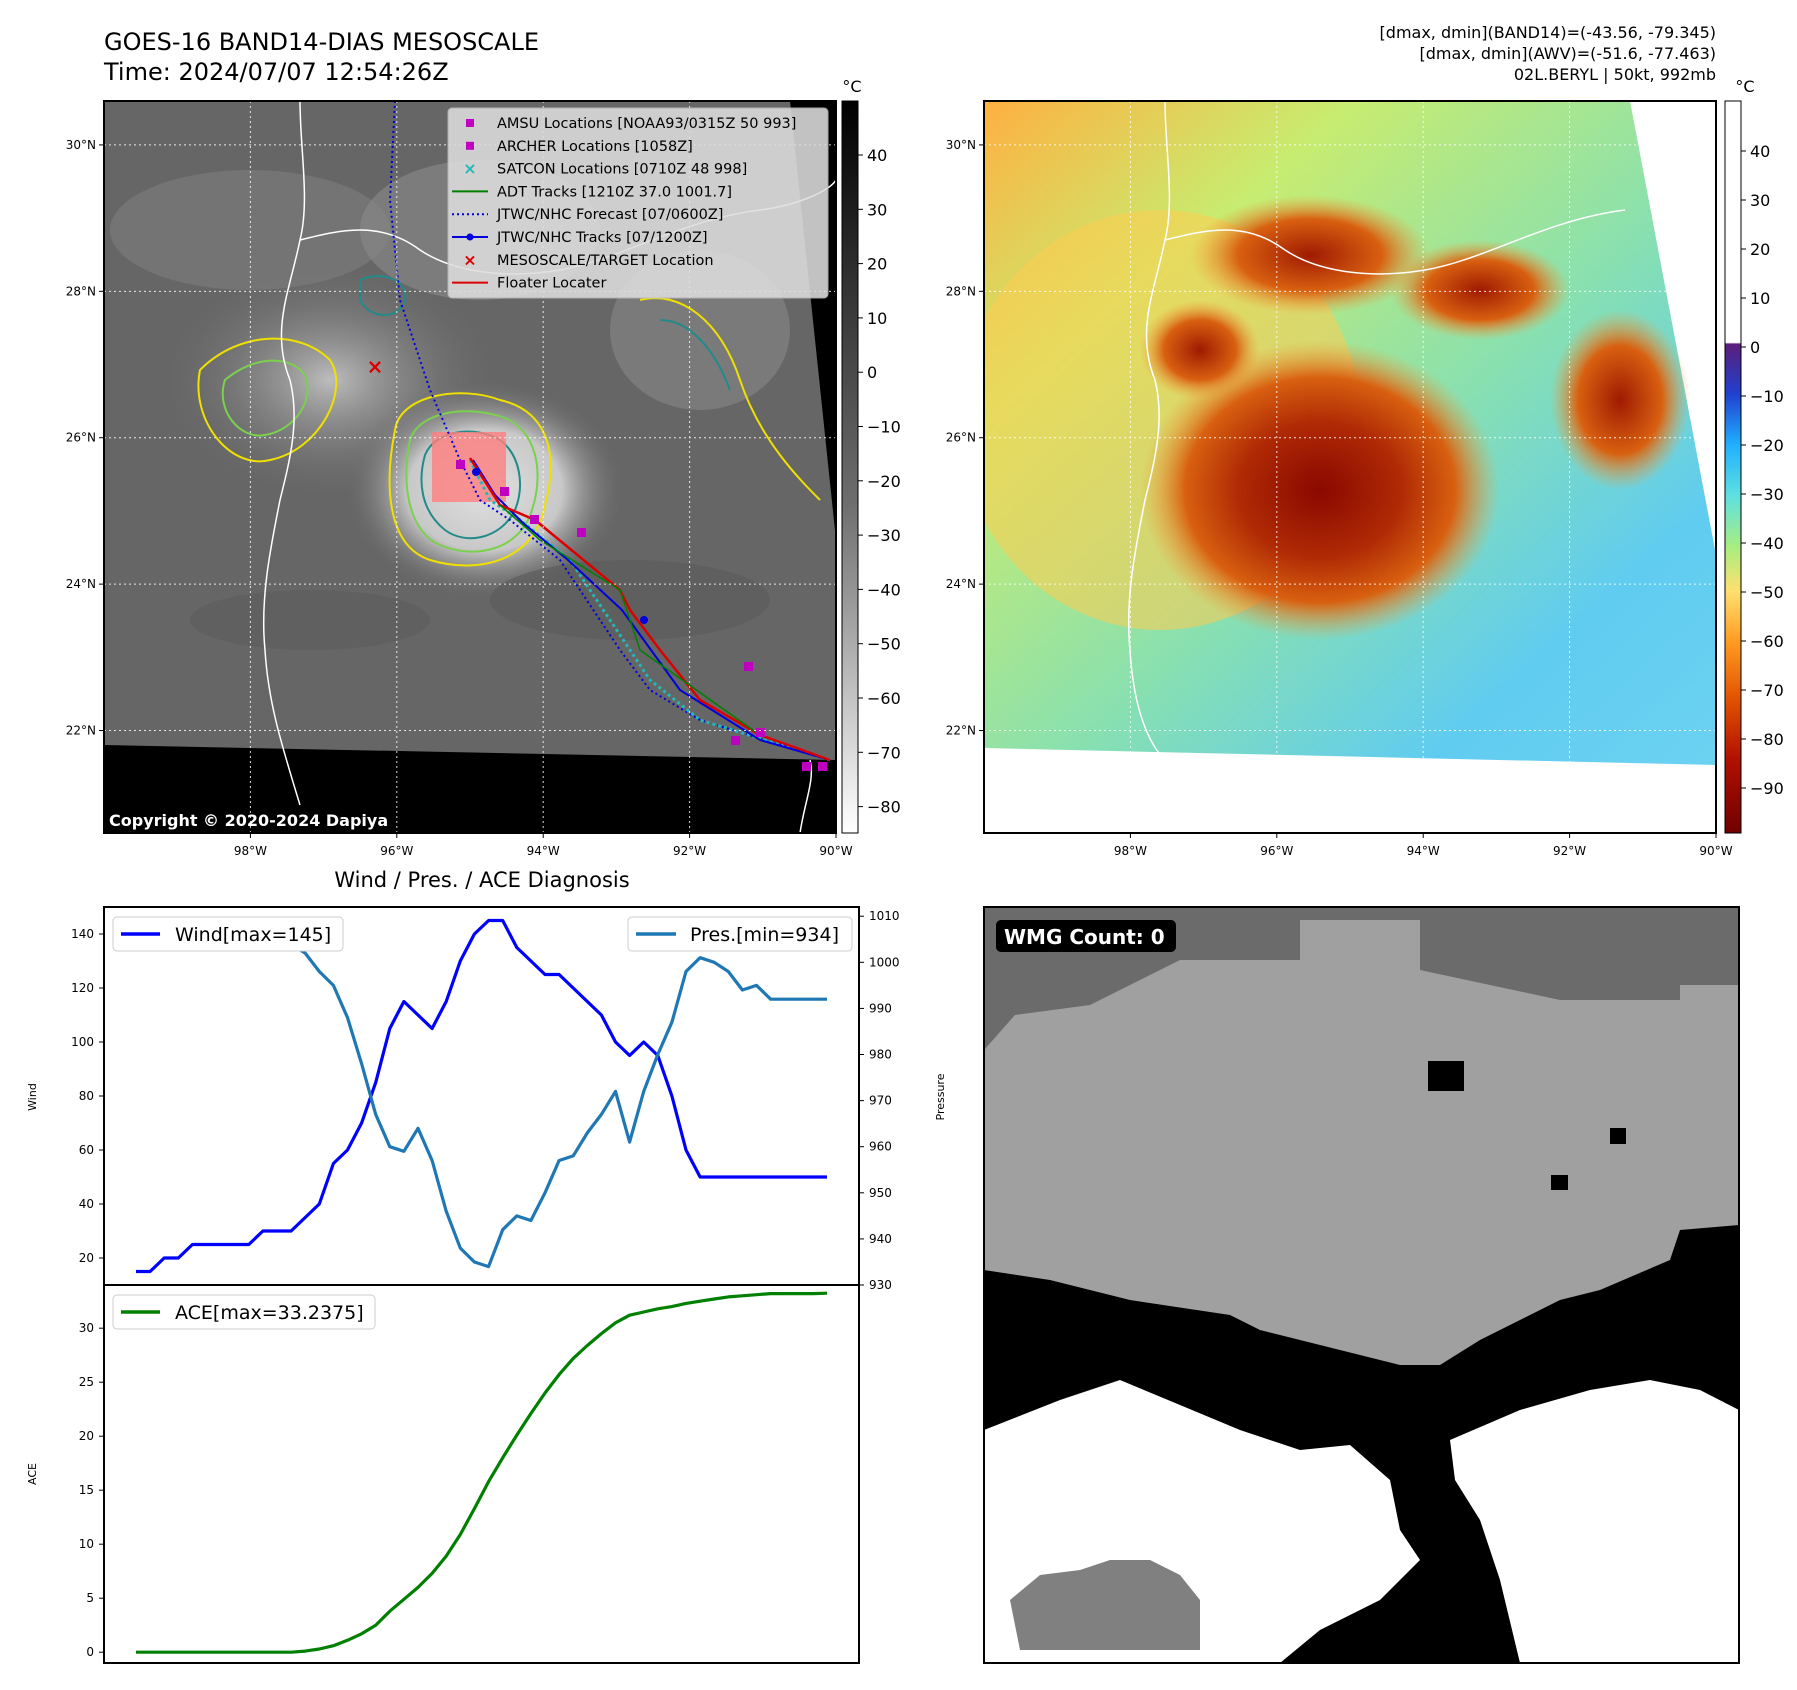 The width and height of the screenshot is (1797, 1690). I want to click on ace-tick-label: 15, so click(86, 1490).